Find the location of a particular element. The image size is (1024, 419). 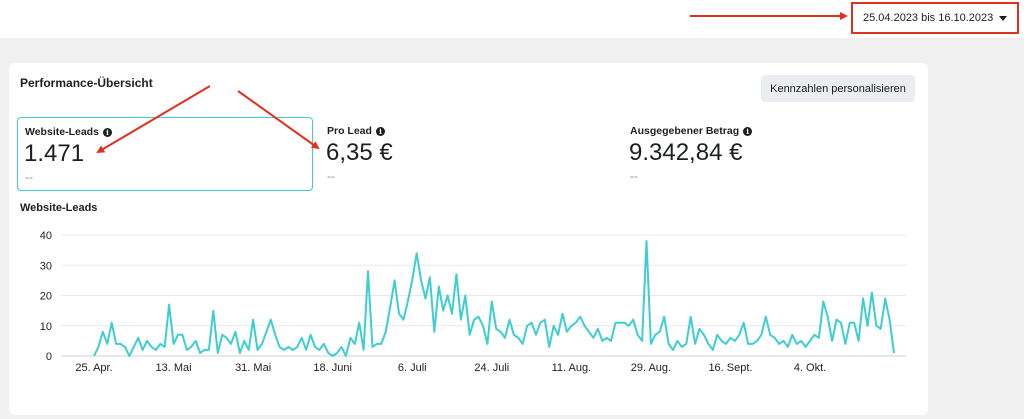

metric-label-container: Pro Lead i is located at coordinates (356, 131).